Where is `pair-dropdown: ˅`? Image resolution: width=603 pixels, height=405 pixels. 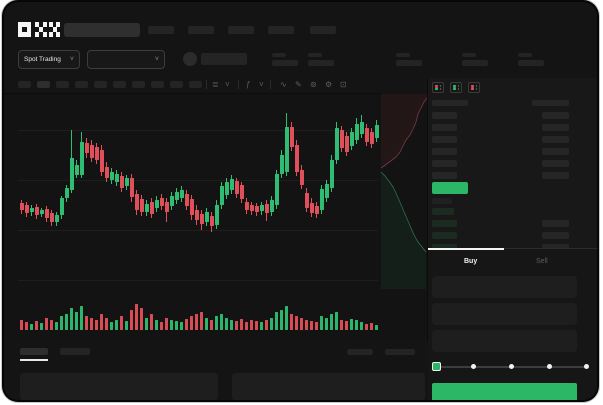 pair-dropdown: ˅ is located at coordinates (126, 59).